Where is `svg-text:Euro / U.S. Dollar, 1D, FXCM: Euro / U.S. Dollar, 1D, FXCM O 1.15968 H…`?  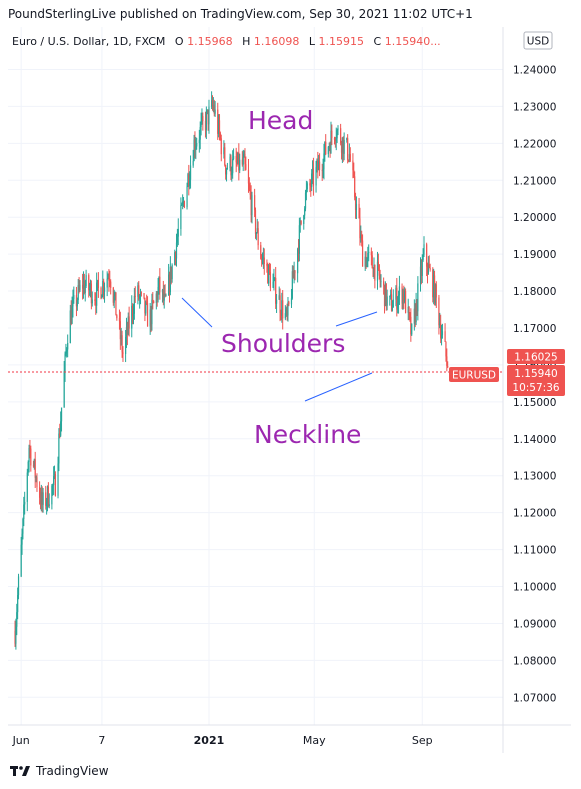
svg-text:Euro / U.S. Dollar, 1D, FXCM: Euro / U.S. Dollar, 1D, FXCM O 1.15968 H… is located at coordinates (226, 41).